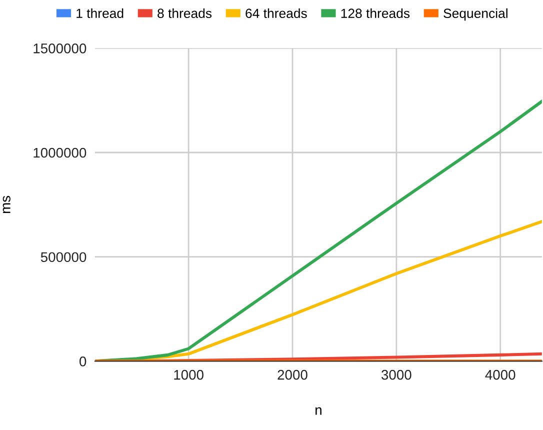  Describe the element at coordinates (100, 13) in the screenshot. I see `legend-label: 1 thread` at that location.